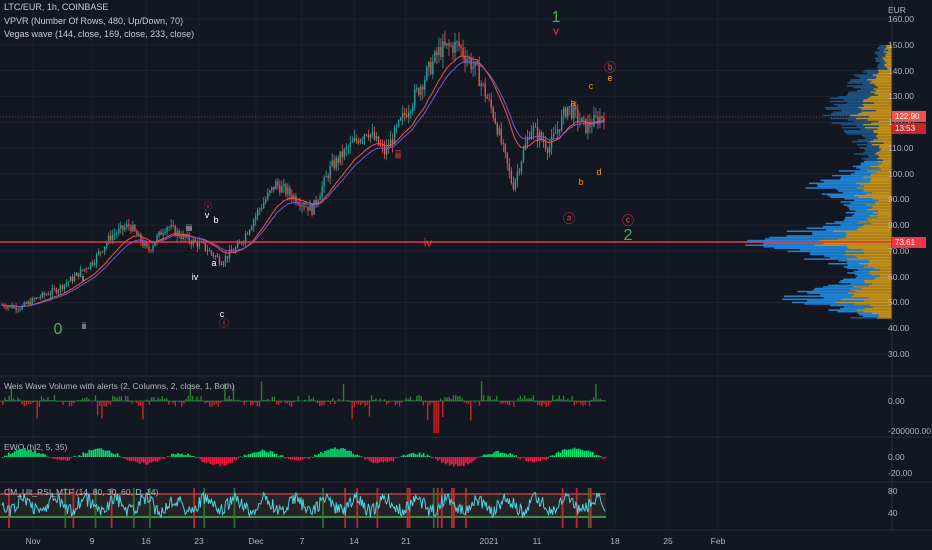 This screenshot has height=550, width=932. What do you see at coordinates (909, 242) in the screenshot?
I see `hline-price-tag: 73.61` at bounding box center [909, 242].